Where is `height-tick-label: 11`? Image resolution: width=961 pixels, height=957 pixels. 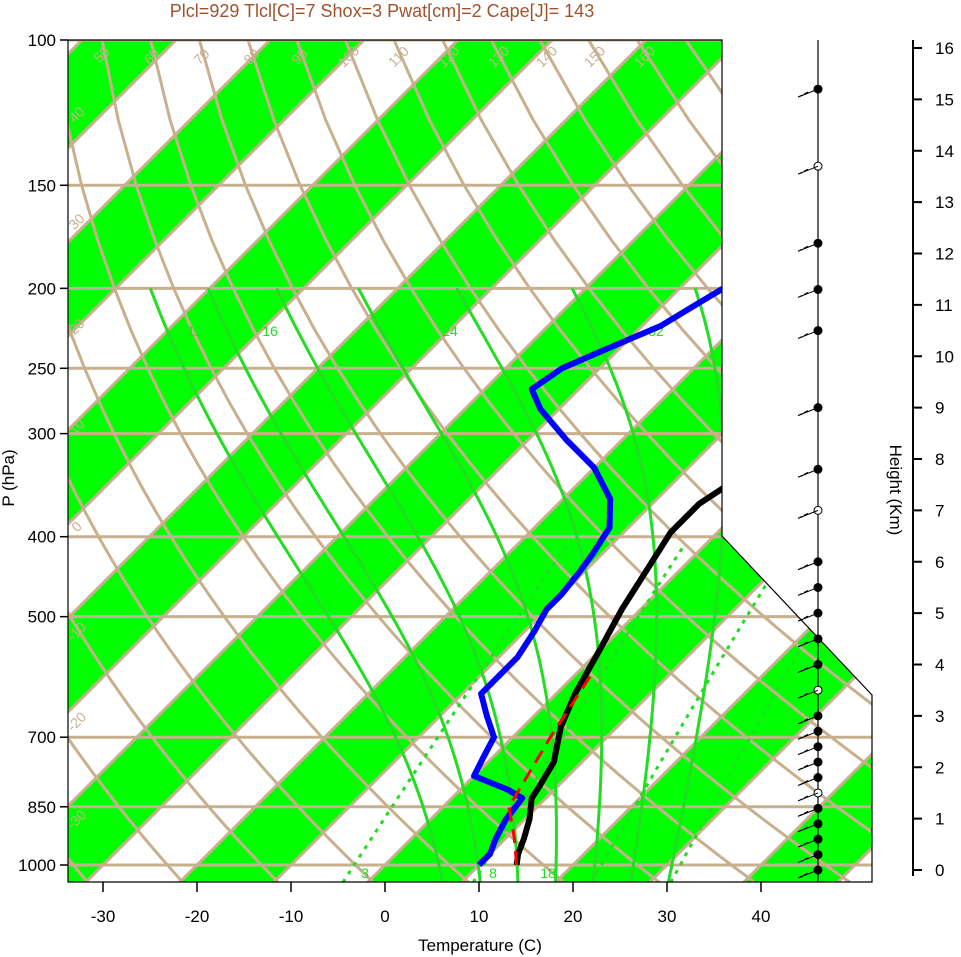
height-tick-label: 11 is located at coordinates (944, 305).